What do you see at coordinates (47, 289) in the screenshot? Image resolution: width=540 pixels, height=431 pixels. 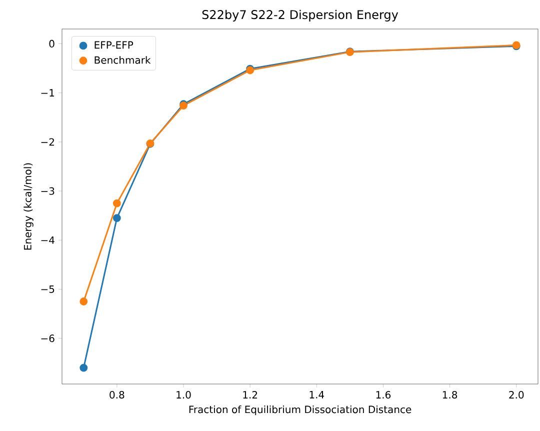 I see `y-tick-label: −5` at bounding box center [47, 289].